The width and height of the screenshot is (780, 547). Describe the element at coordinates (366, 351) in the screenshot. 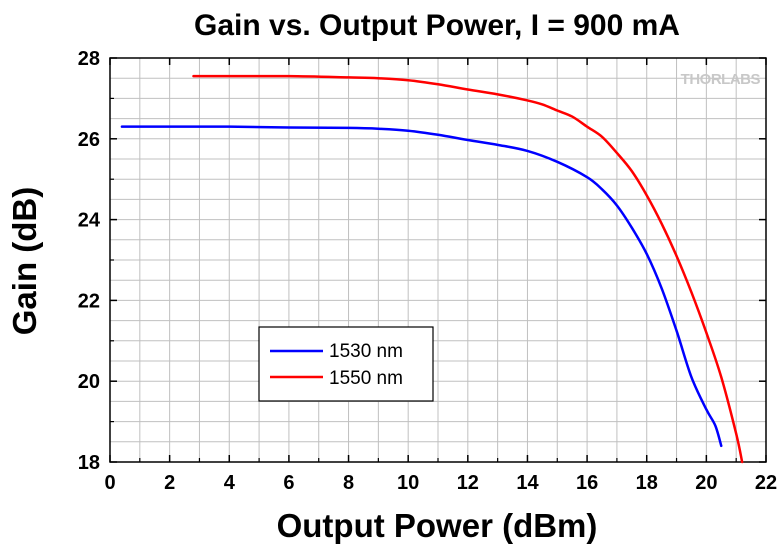

I see `legend-label-1530nm: 1530 nm` at that location.